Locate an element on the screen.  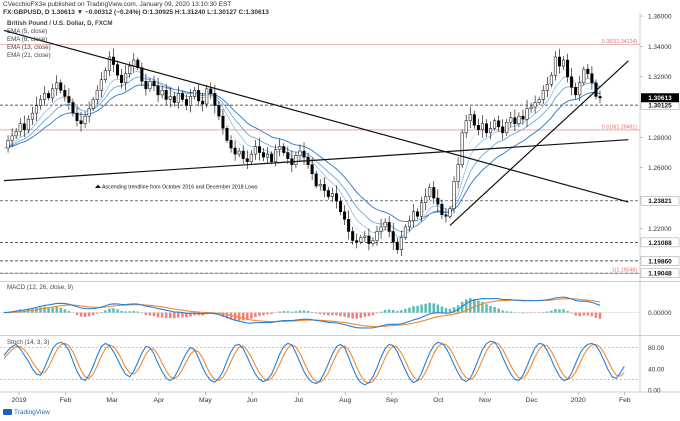
macd-label: MACD (12, 26, close, 9) is located at coordinates (40, 287).